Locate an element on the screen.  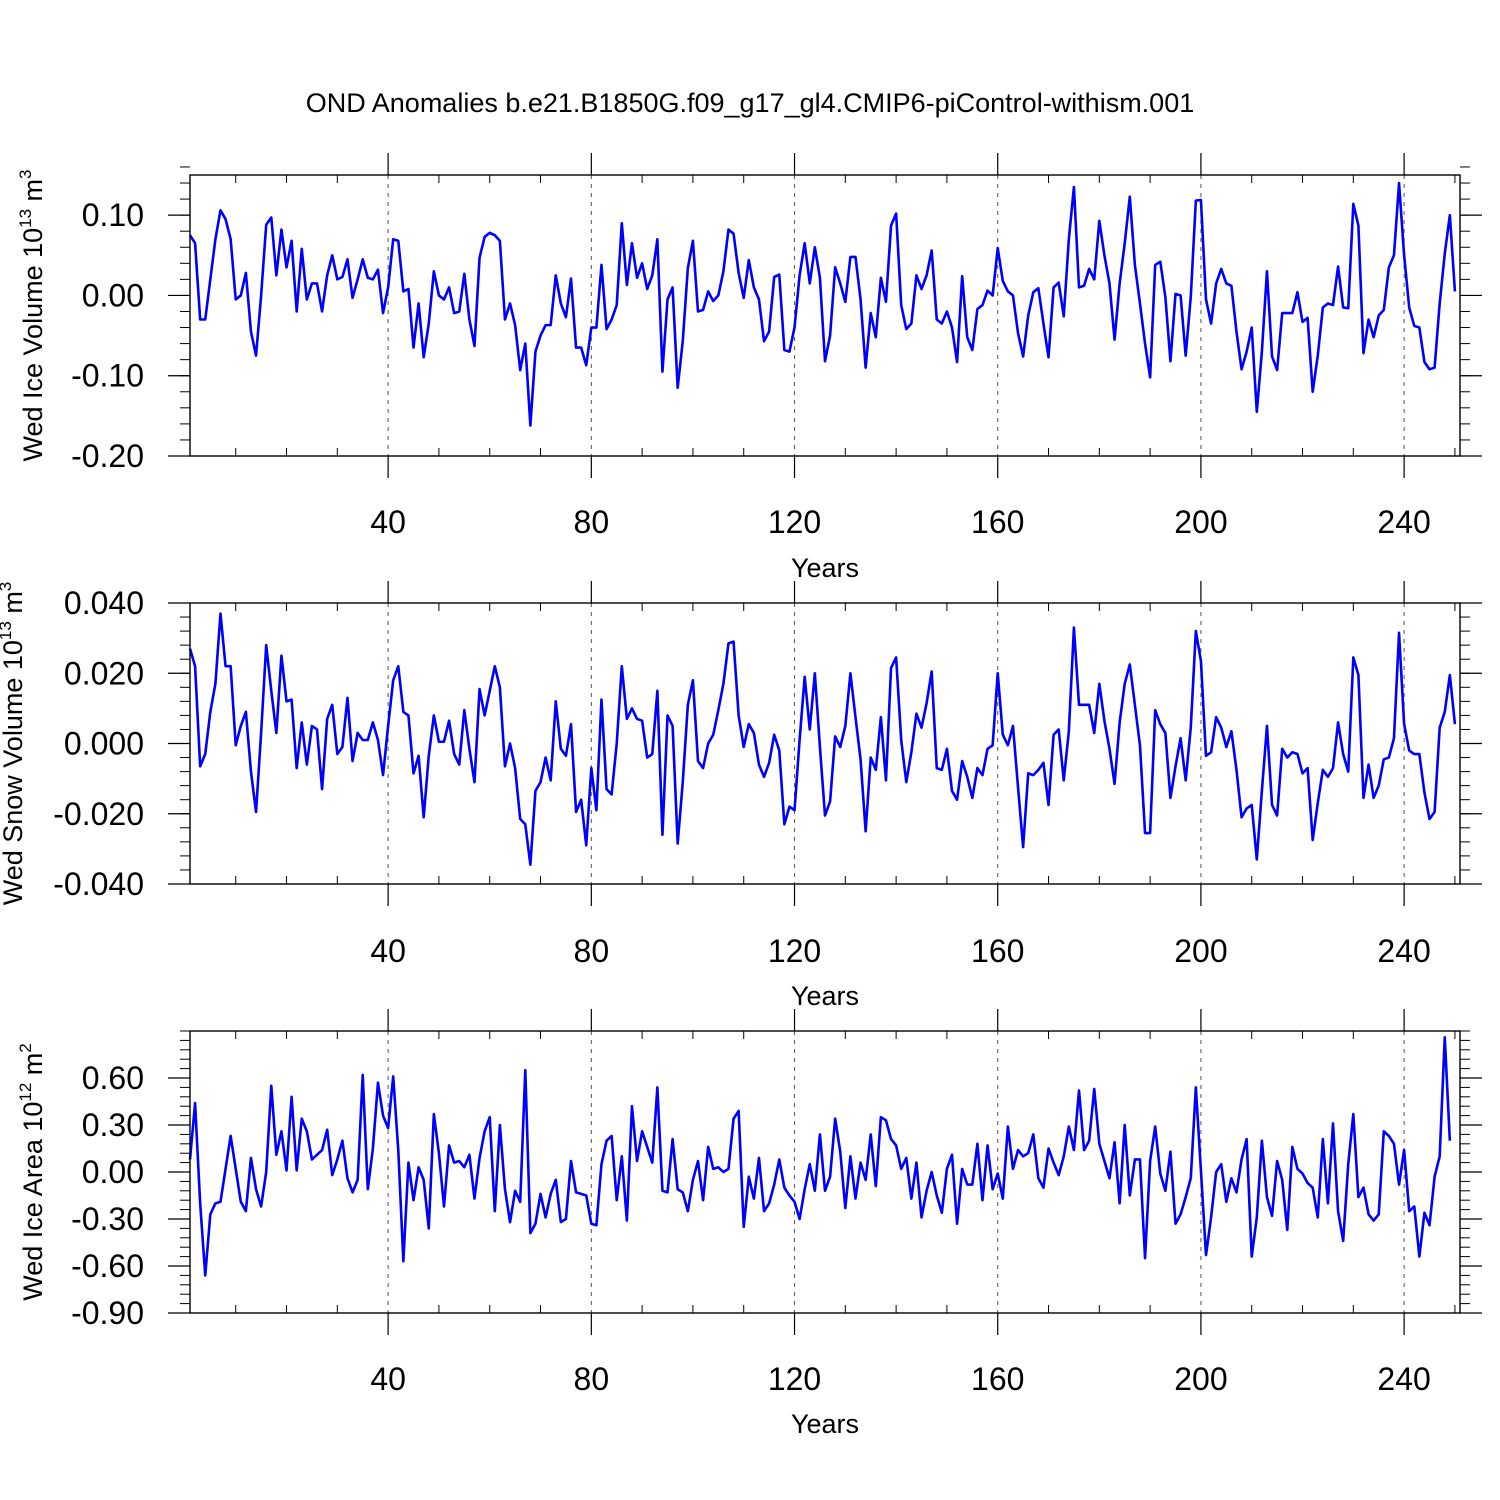
y-tick-label: -0.30 is located at coordinates (107, 1219).